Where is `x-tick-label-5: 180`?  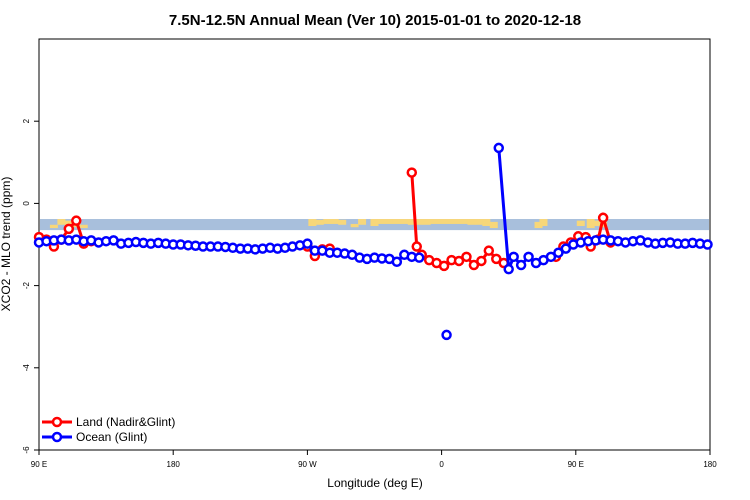 x-tick-label-5: 180 is located at coordinates (710, 464).